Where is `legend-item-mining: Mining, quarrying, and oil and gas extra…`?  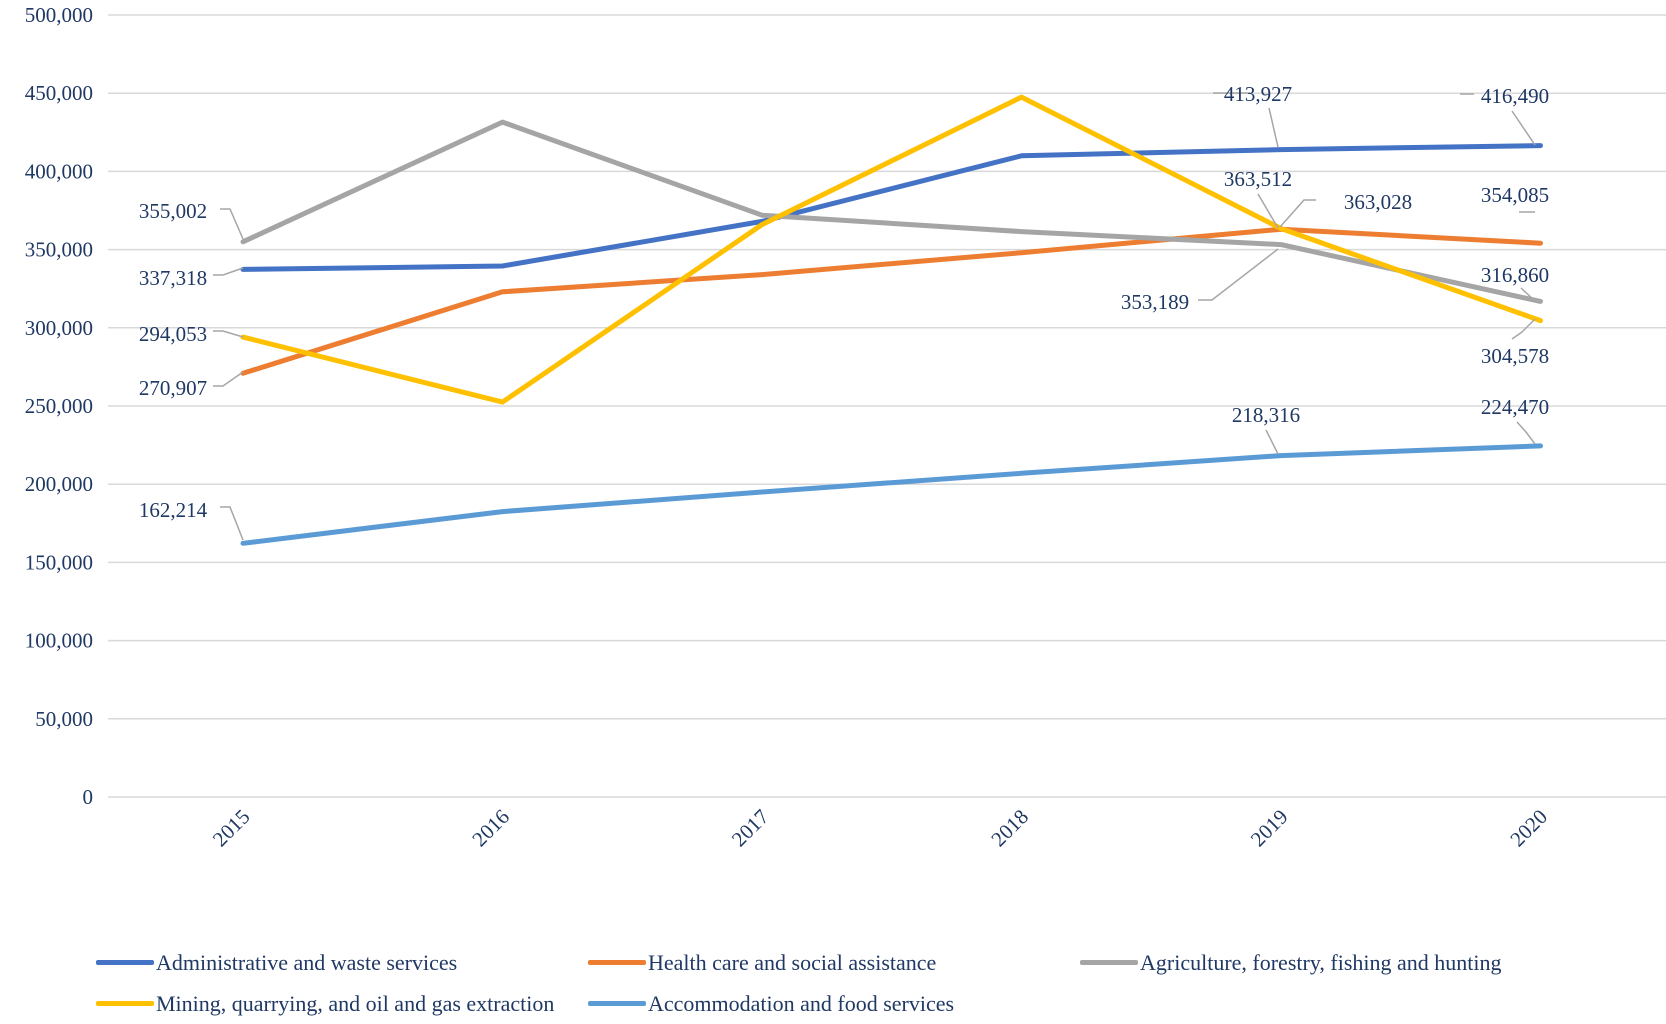
legend-item-mining: Mining, quarrying, and oil and gas extra… is located at coordinates (342, 1004).